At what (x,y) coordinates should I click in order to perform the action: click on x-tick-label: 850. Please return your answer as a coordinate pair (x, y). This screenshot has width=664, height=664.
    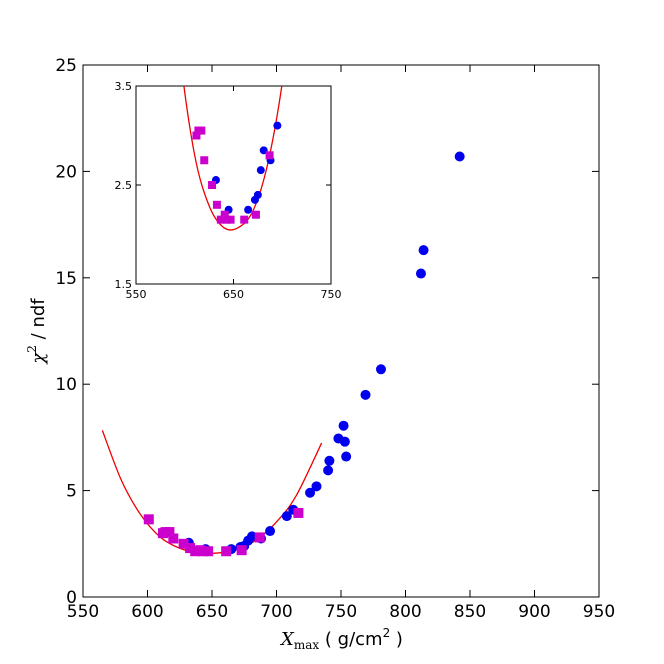
    Looking at the image, I should click on (470, 612).